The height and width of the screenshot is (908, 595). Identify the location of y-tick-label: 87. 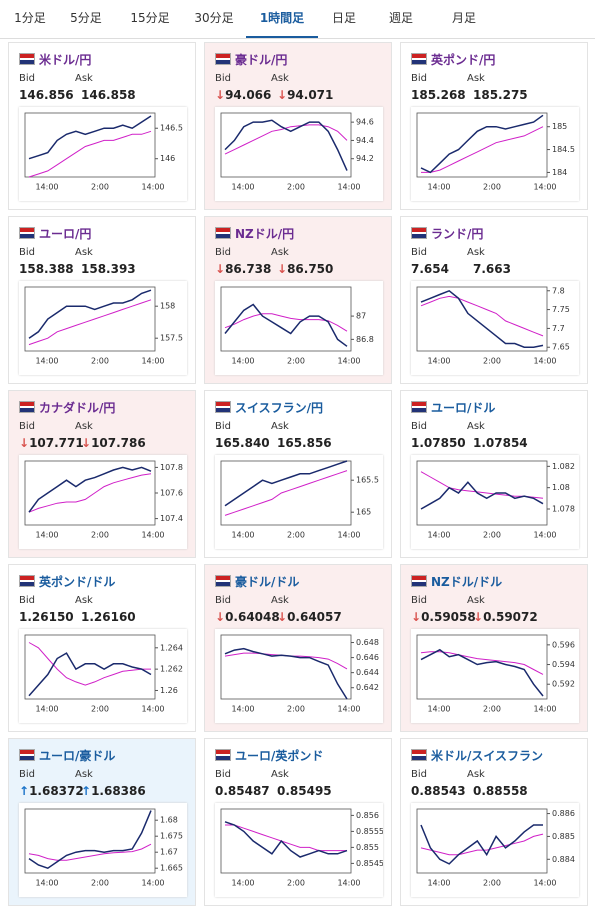
(361, 316).